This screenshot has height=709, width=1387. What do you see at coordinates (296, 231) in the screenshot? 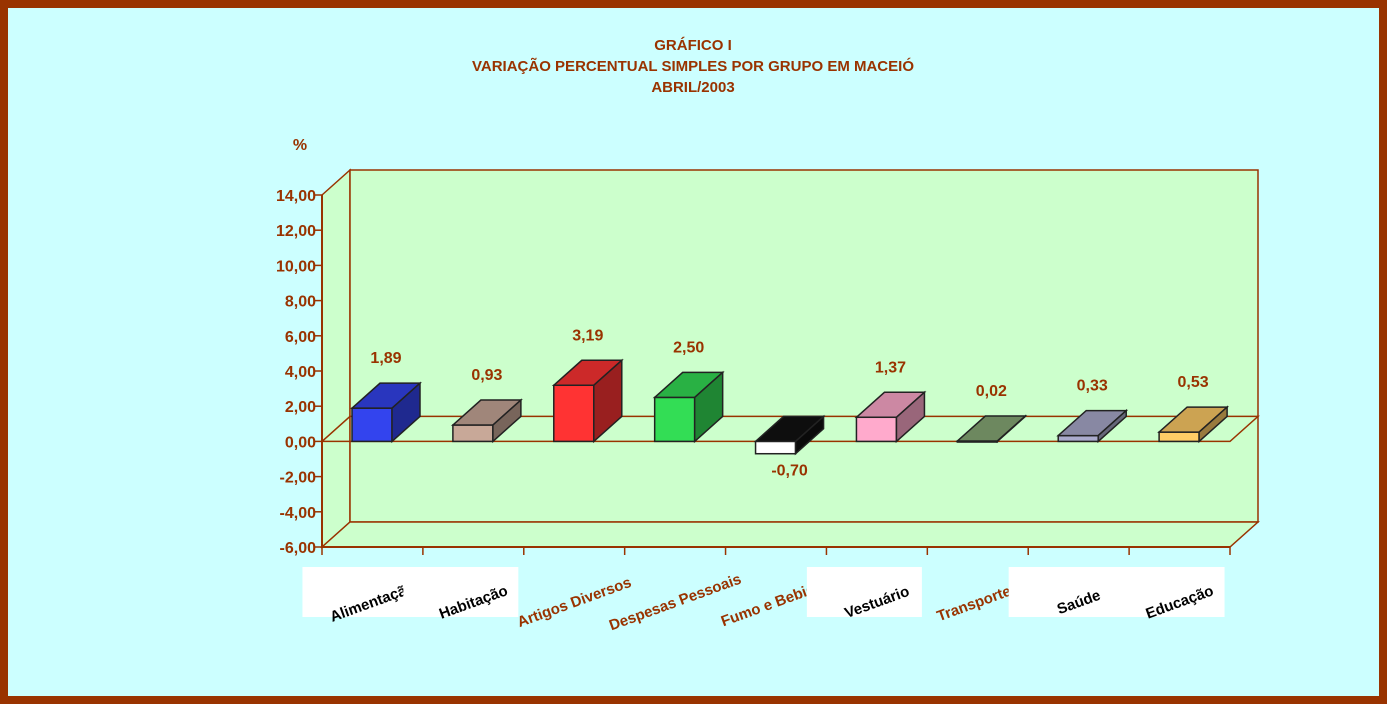
I see `y-tick-label: 12,00` at bounding box center [296, 231].